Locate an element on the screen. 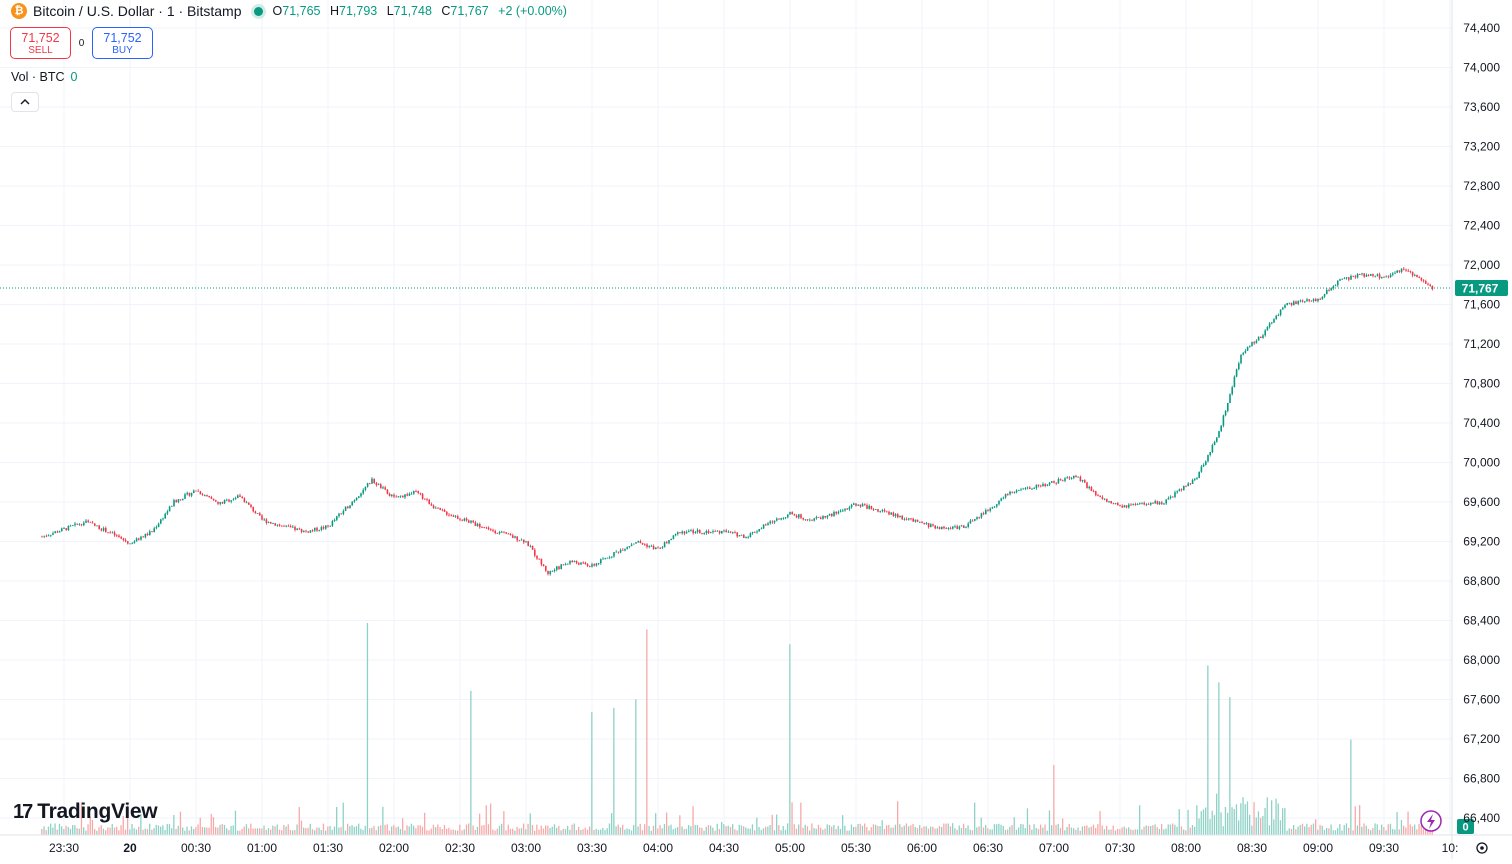 The image size is (1512, 864). volume-legend: Vol · BTC 0 is located at coordinates (44, 77).